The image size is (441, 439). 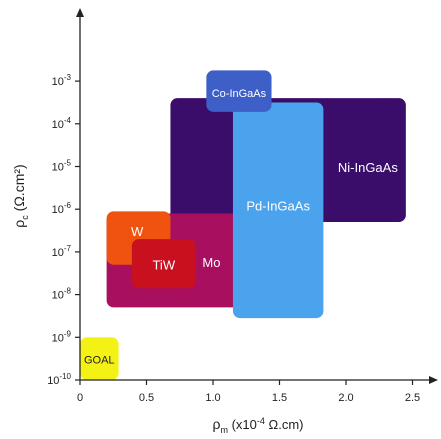 I want to click on y-axis-label: ρc (Ω.cm²), so click(x=20, y=195).